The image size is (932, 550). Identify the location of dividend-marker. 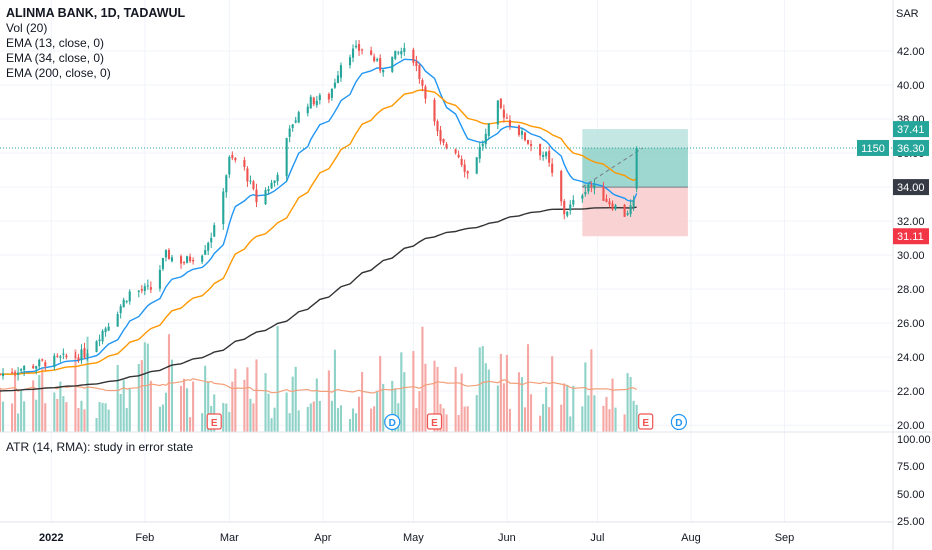
(678, 422).